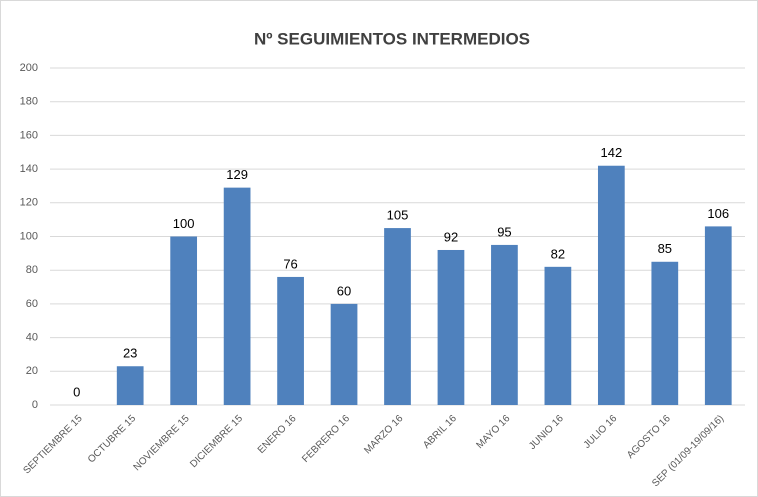 Image resolution: width=758 pixels, height=497 pixels. What do you see at coordinates (32, 338) in the screenshot?
I see `y-tick-label: 40` at bounding box center [32, 338].